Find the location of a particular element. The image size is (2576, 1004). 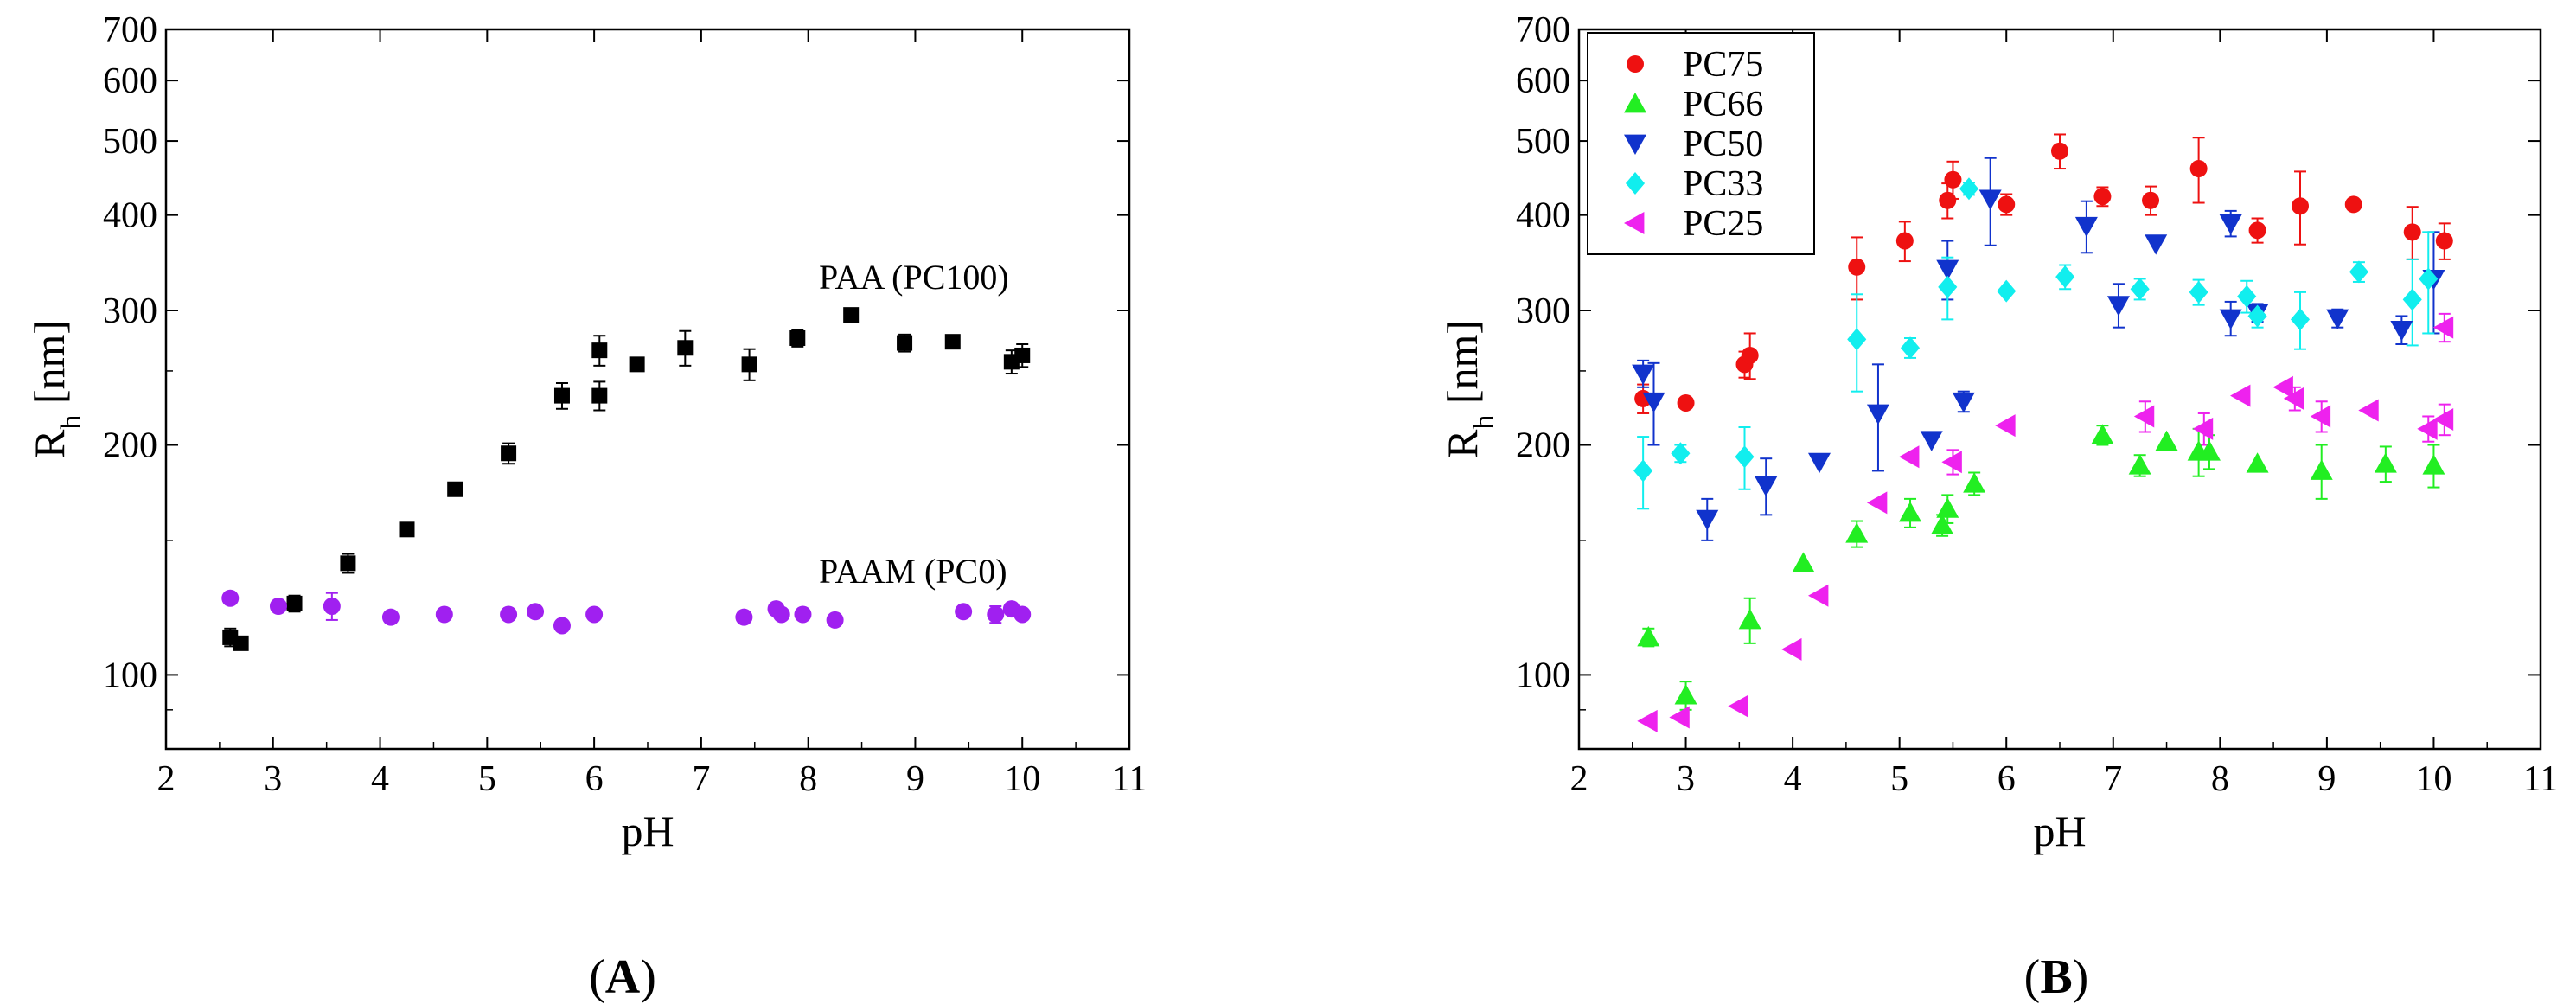

panel-b-x-tick-label: 4 is located at coordinates (1793, 779).